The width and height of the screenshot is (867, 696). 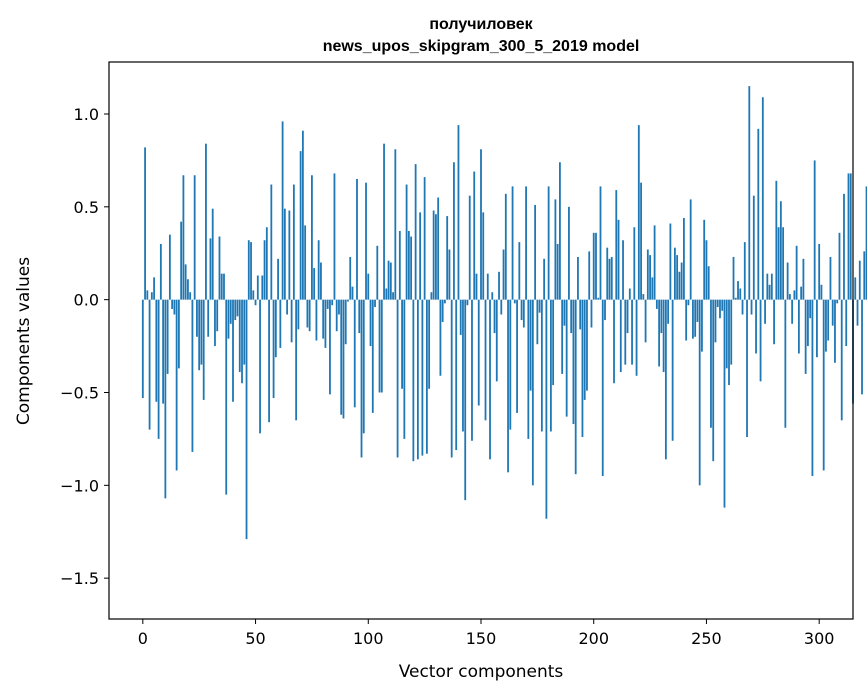 What do you see at coordinates (593, 638) in the screenshot?
I see `x-tick-label: 200` at bounding box center [593, 638].